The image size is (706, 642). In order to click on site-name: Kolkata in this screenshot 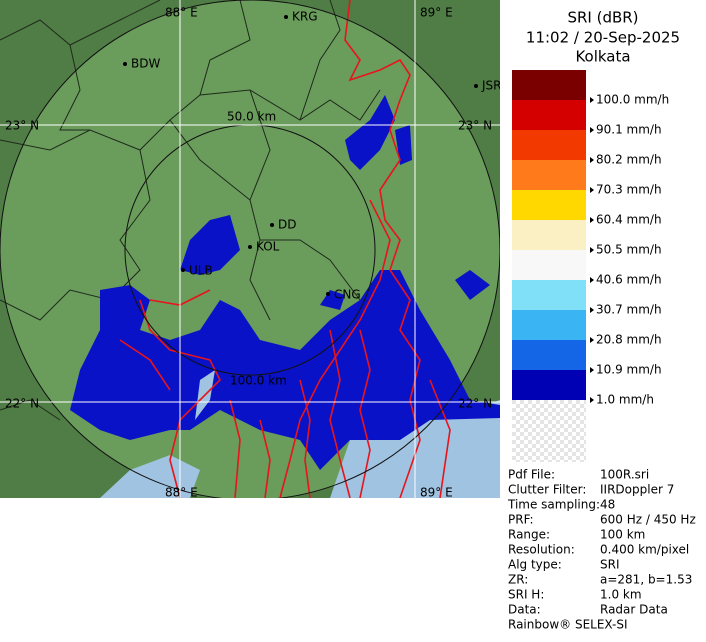, I will do `click(602, 57)`.